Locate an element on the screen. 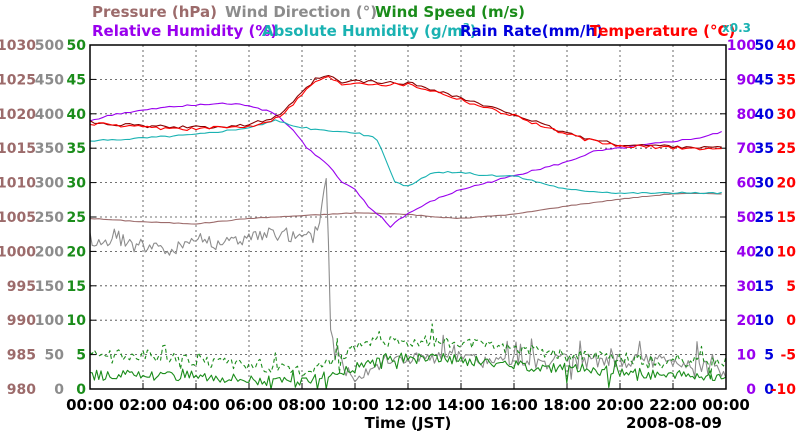 The height and width of the screenshot is (434, 800). tick-label-wind-direction: 450 is located at coordinates (49, 80).